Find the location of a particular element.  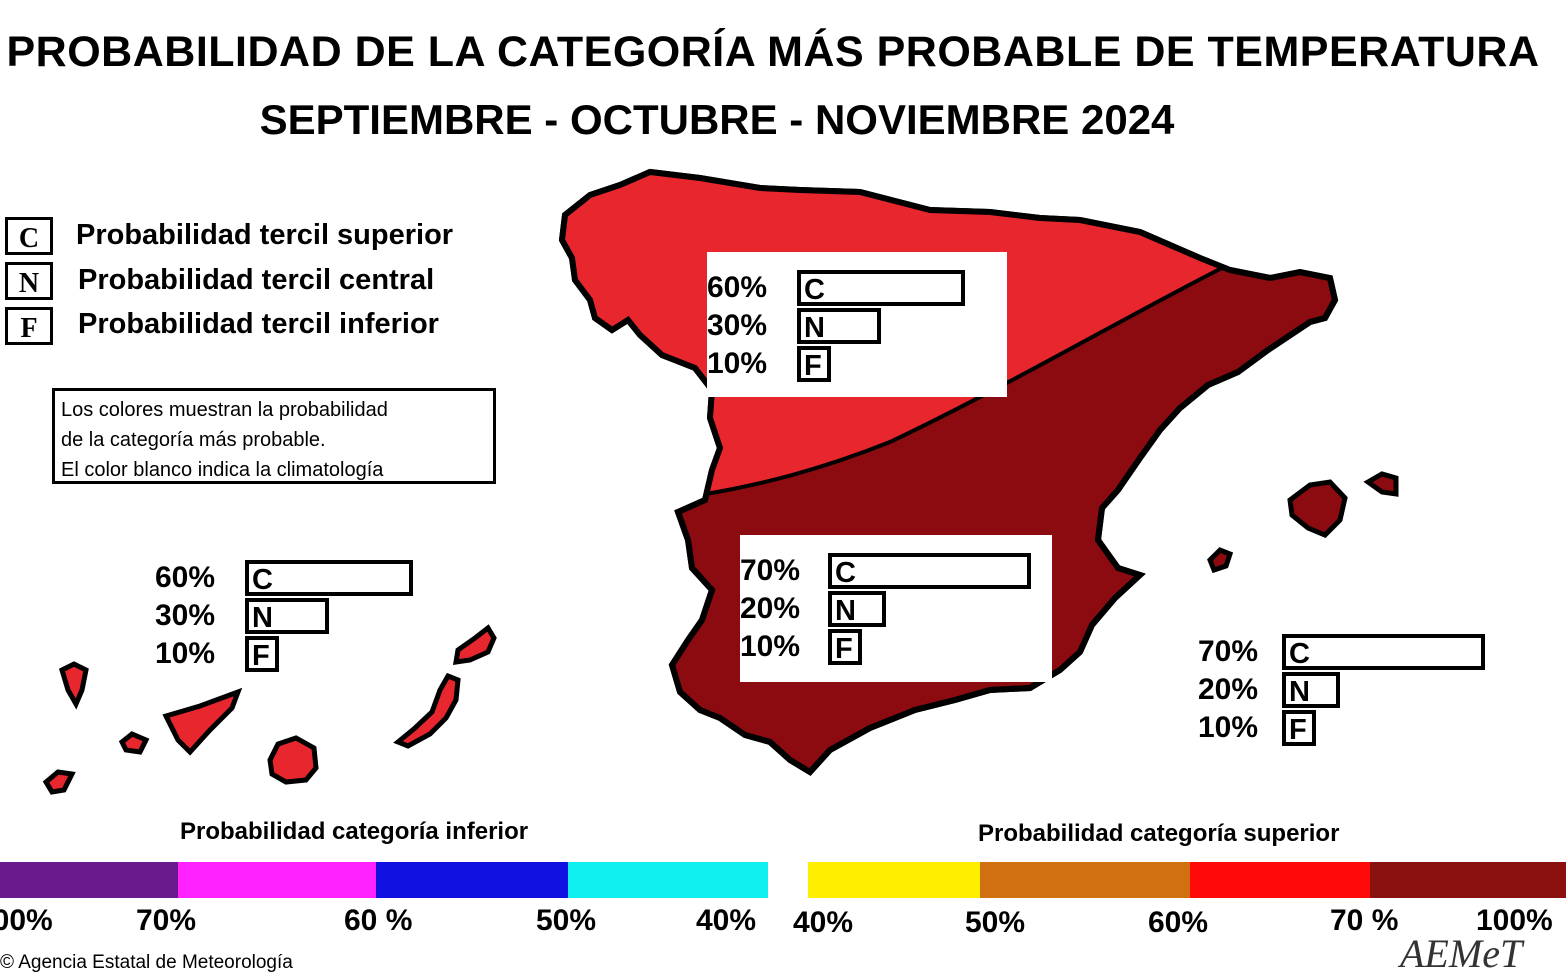

scale-title-lower: Probabilidad categoría inferior is located at coordinates (354, 831).